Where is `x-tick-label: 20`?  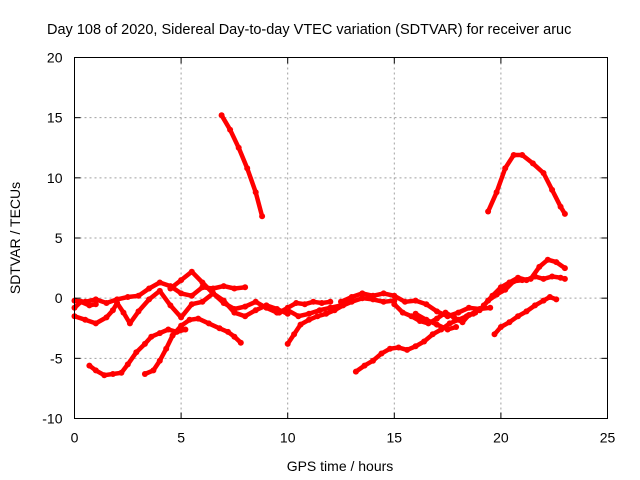 x-tick-label: 20 is located at coordinates (501, 438).